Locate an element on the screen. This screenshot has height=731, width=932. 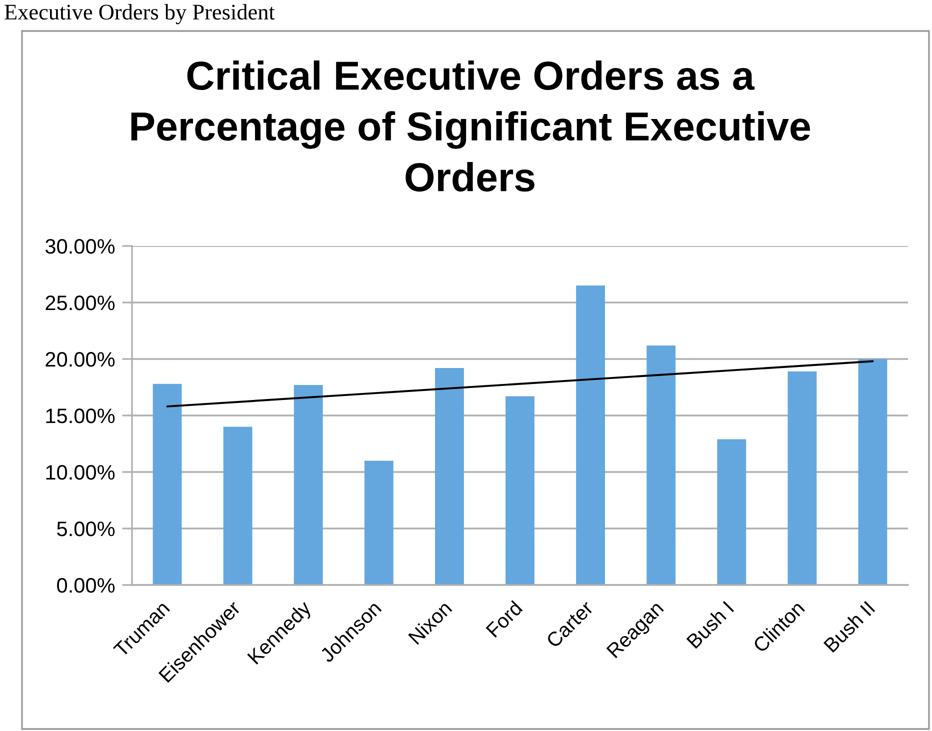
text: Executive Orders by President is located at coordinates (139, 14).